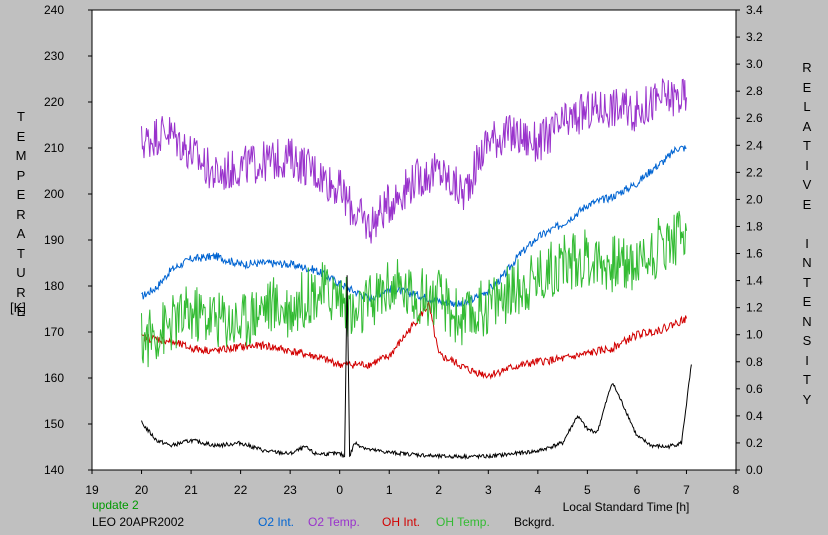 This screenshot has width=828, height=535. What do you see at coordinates (389, 490) in the screenshot?
I see `x-tick-label: 1` at bounding box center [389, 490].